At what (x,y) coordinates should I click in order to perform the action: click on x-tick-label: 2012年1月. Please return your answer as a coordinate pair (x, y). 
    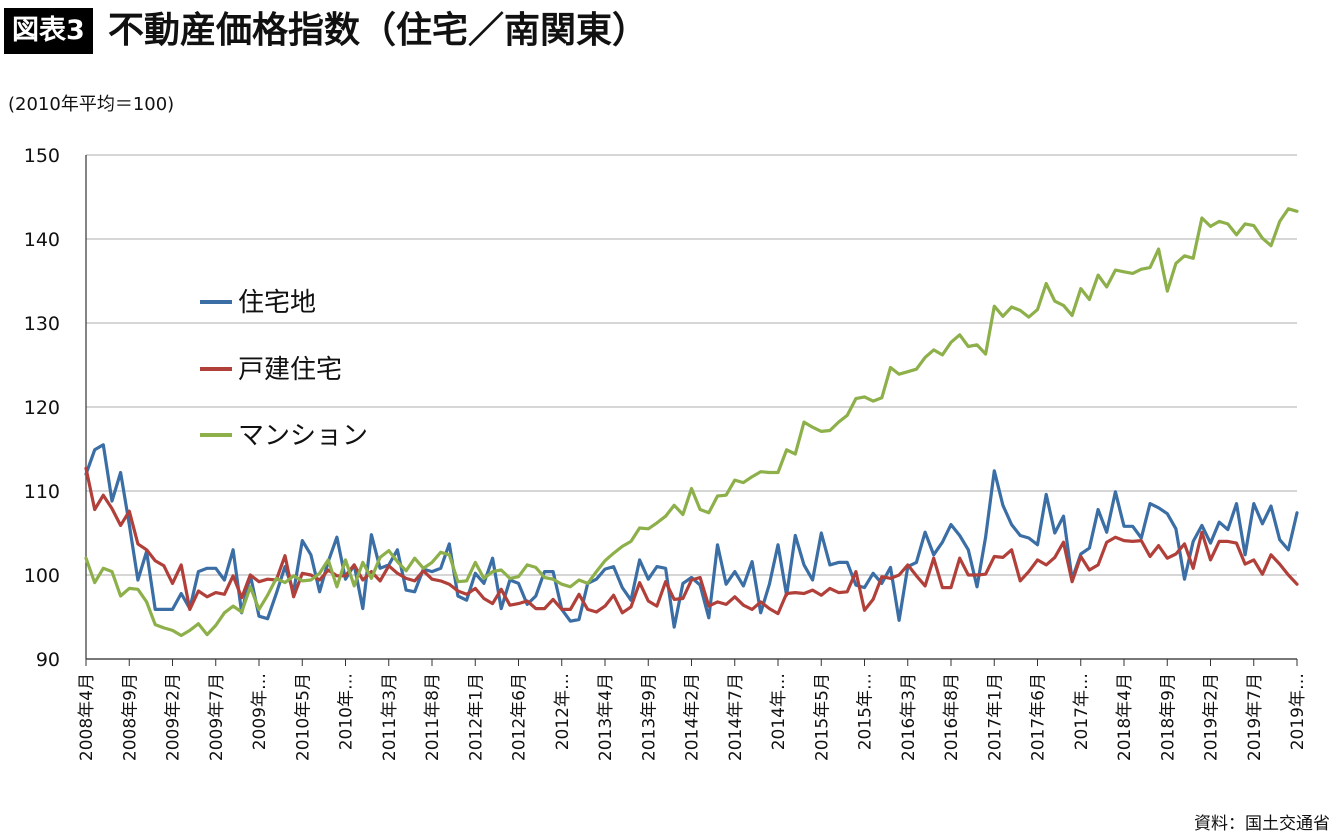
    Looking at the image, I should click on (476, 717).